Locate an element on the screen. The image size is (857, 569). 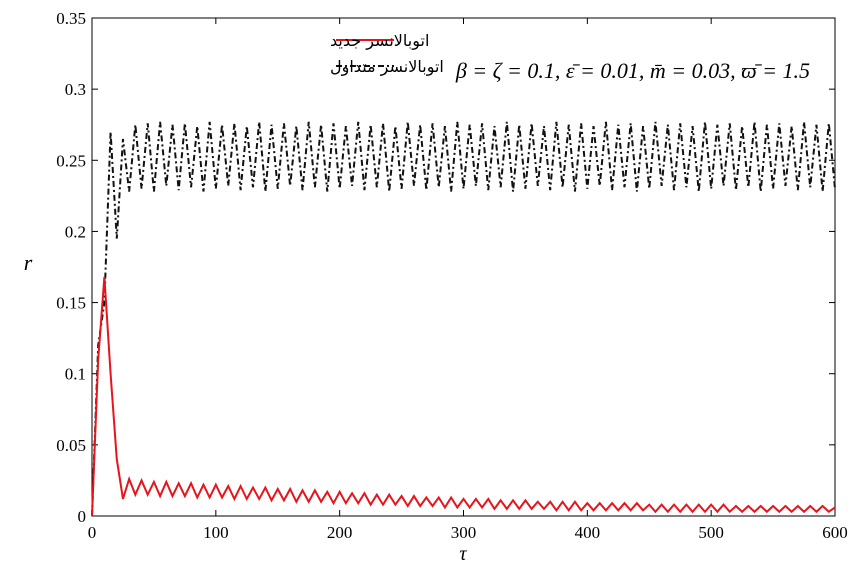
y-tick-label: 0.1 is located at coordinates (75, 374).